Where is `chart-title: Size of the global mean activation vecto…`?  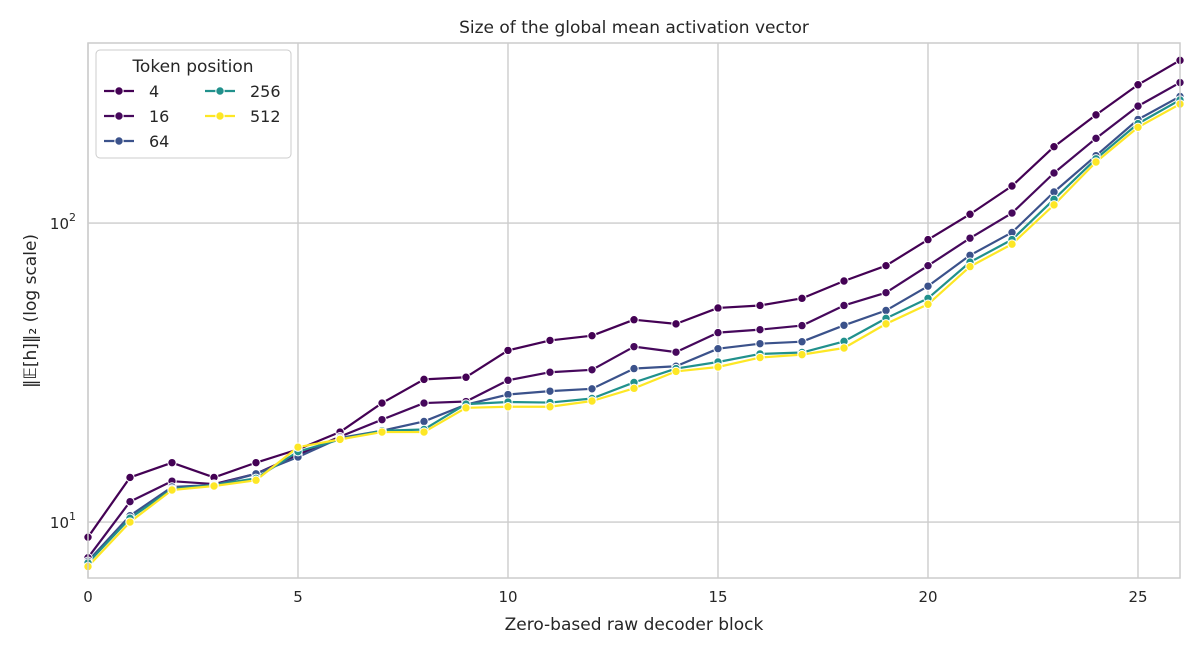 chart-title: Size of the global mean activation vecto… is located at coordinates (634, 28).